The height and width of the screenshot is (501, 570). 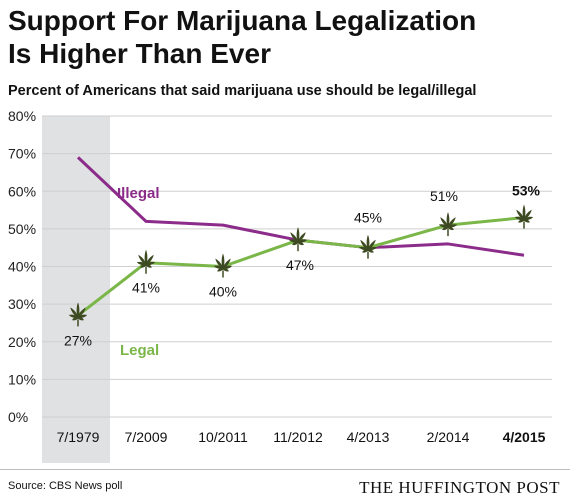 I want to click on data-label-legal: 47%, so click(x=300, y=265).